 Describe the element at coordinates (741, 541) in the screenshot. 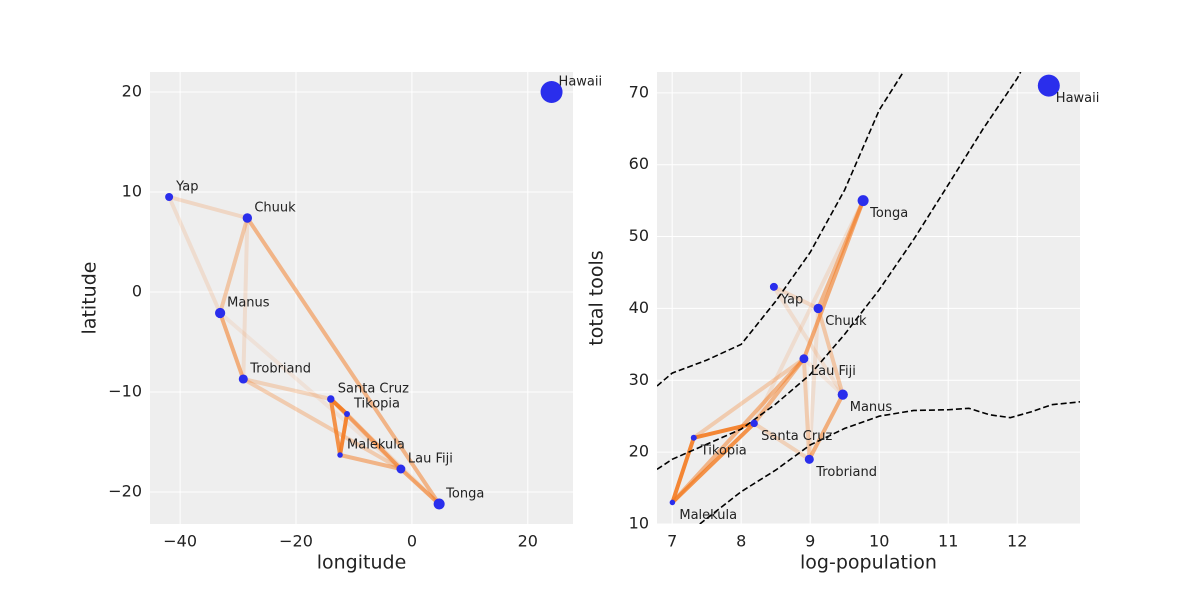

I see `x-tick-label: 8` at that location.